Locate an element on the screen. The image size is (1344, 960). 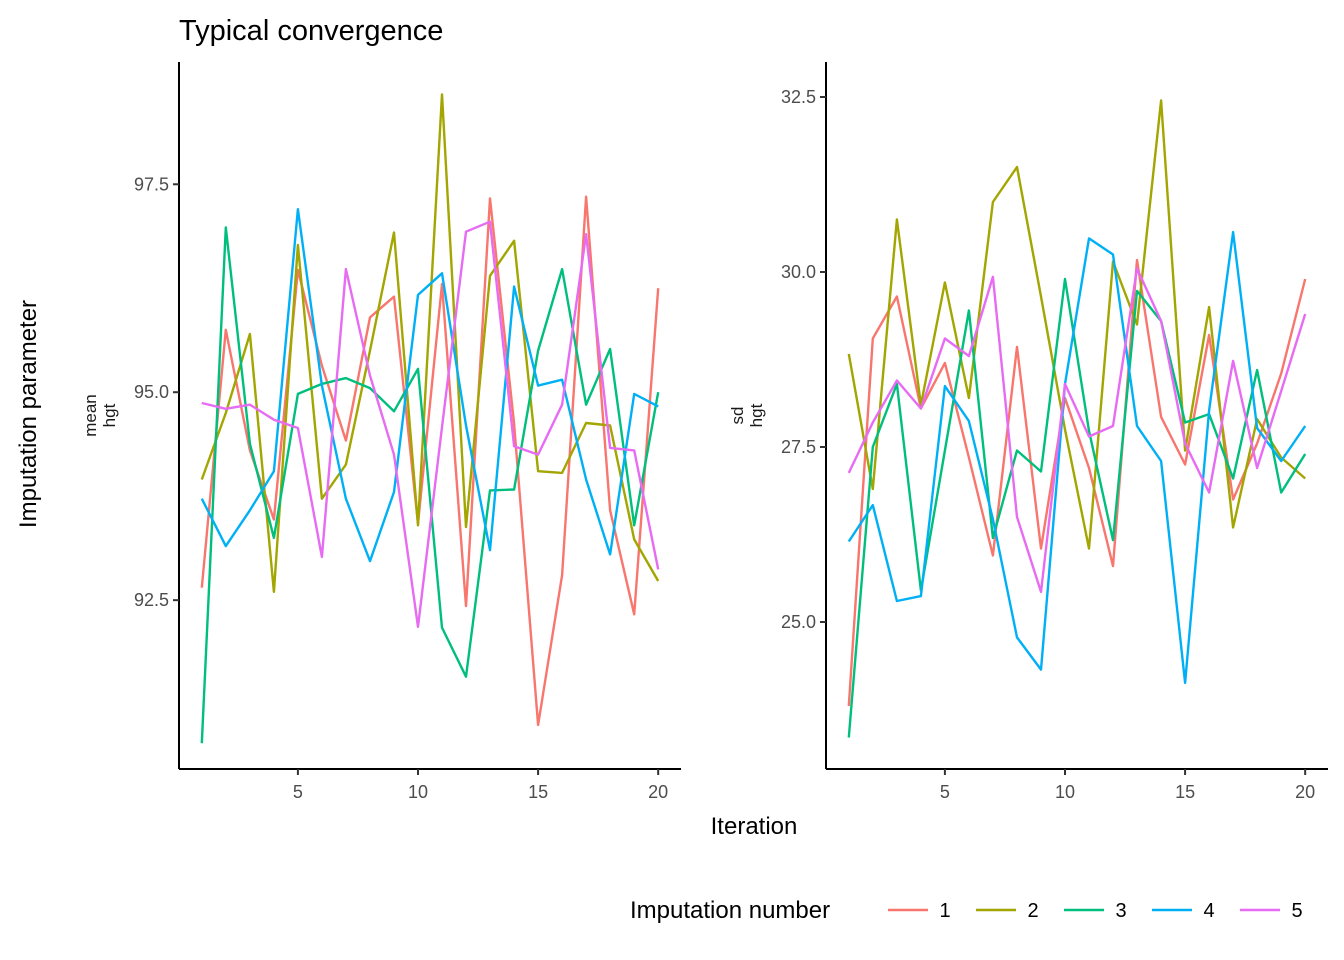
mean-x-tick-label: 10 is located at coordinates (418, 792).